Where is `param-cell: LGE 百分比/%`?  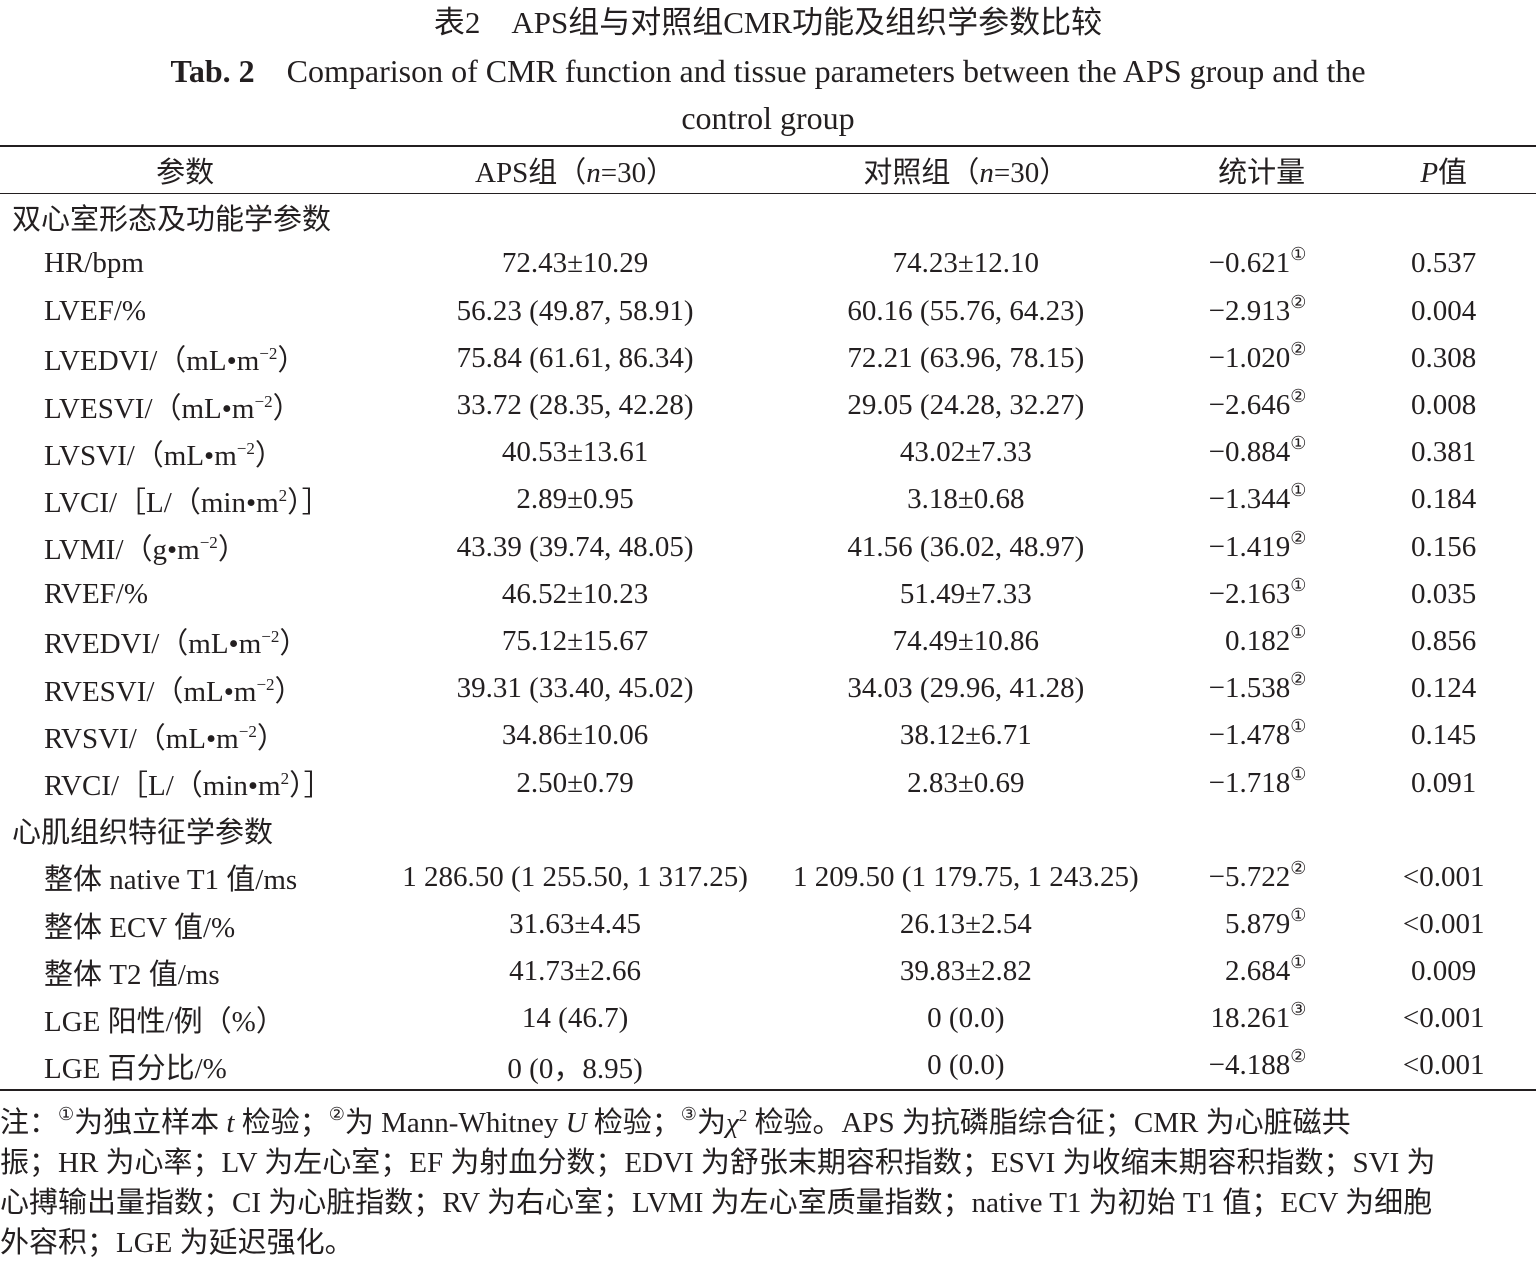 param-cell: LGE 百分比/% is located at coordinates (135, 1068).